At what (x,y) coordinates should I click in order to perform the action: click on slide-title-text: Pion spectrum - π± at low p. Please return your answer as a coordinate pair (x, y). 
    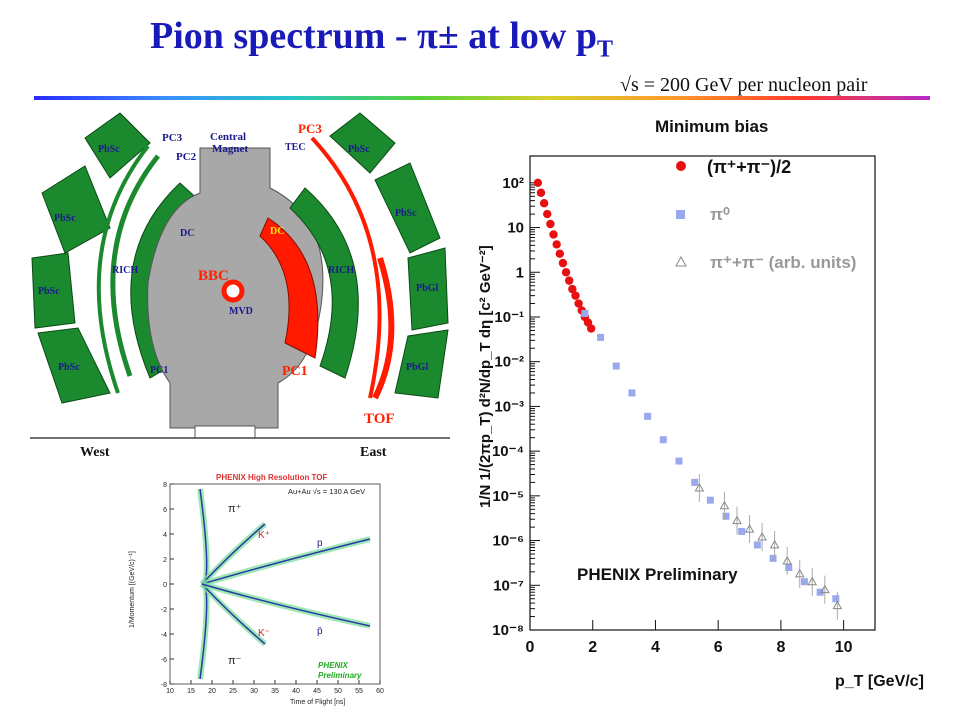
    Looking at the image, I should click on (373, 36).